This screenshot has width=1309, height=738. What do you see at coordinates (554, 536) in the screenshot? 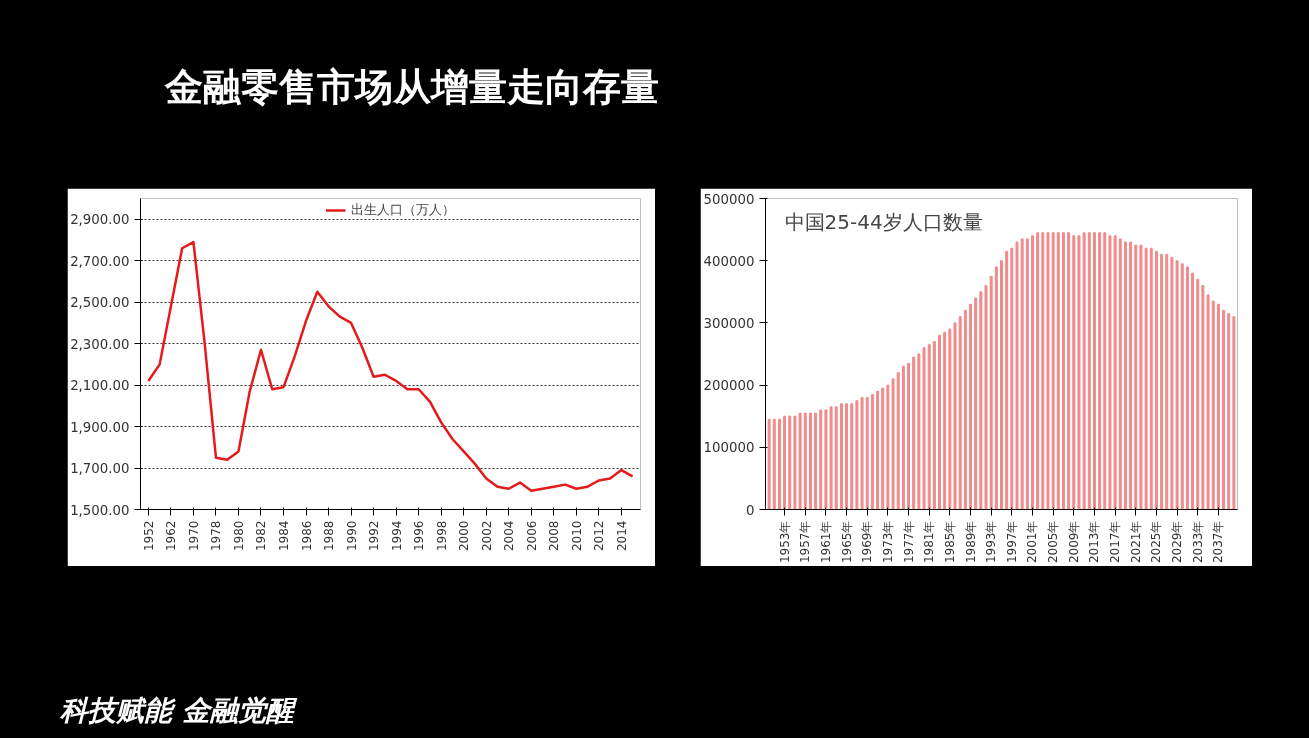
I see `x-tick-label: 2008` at bounding box center [554, 536].